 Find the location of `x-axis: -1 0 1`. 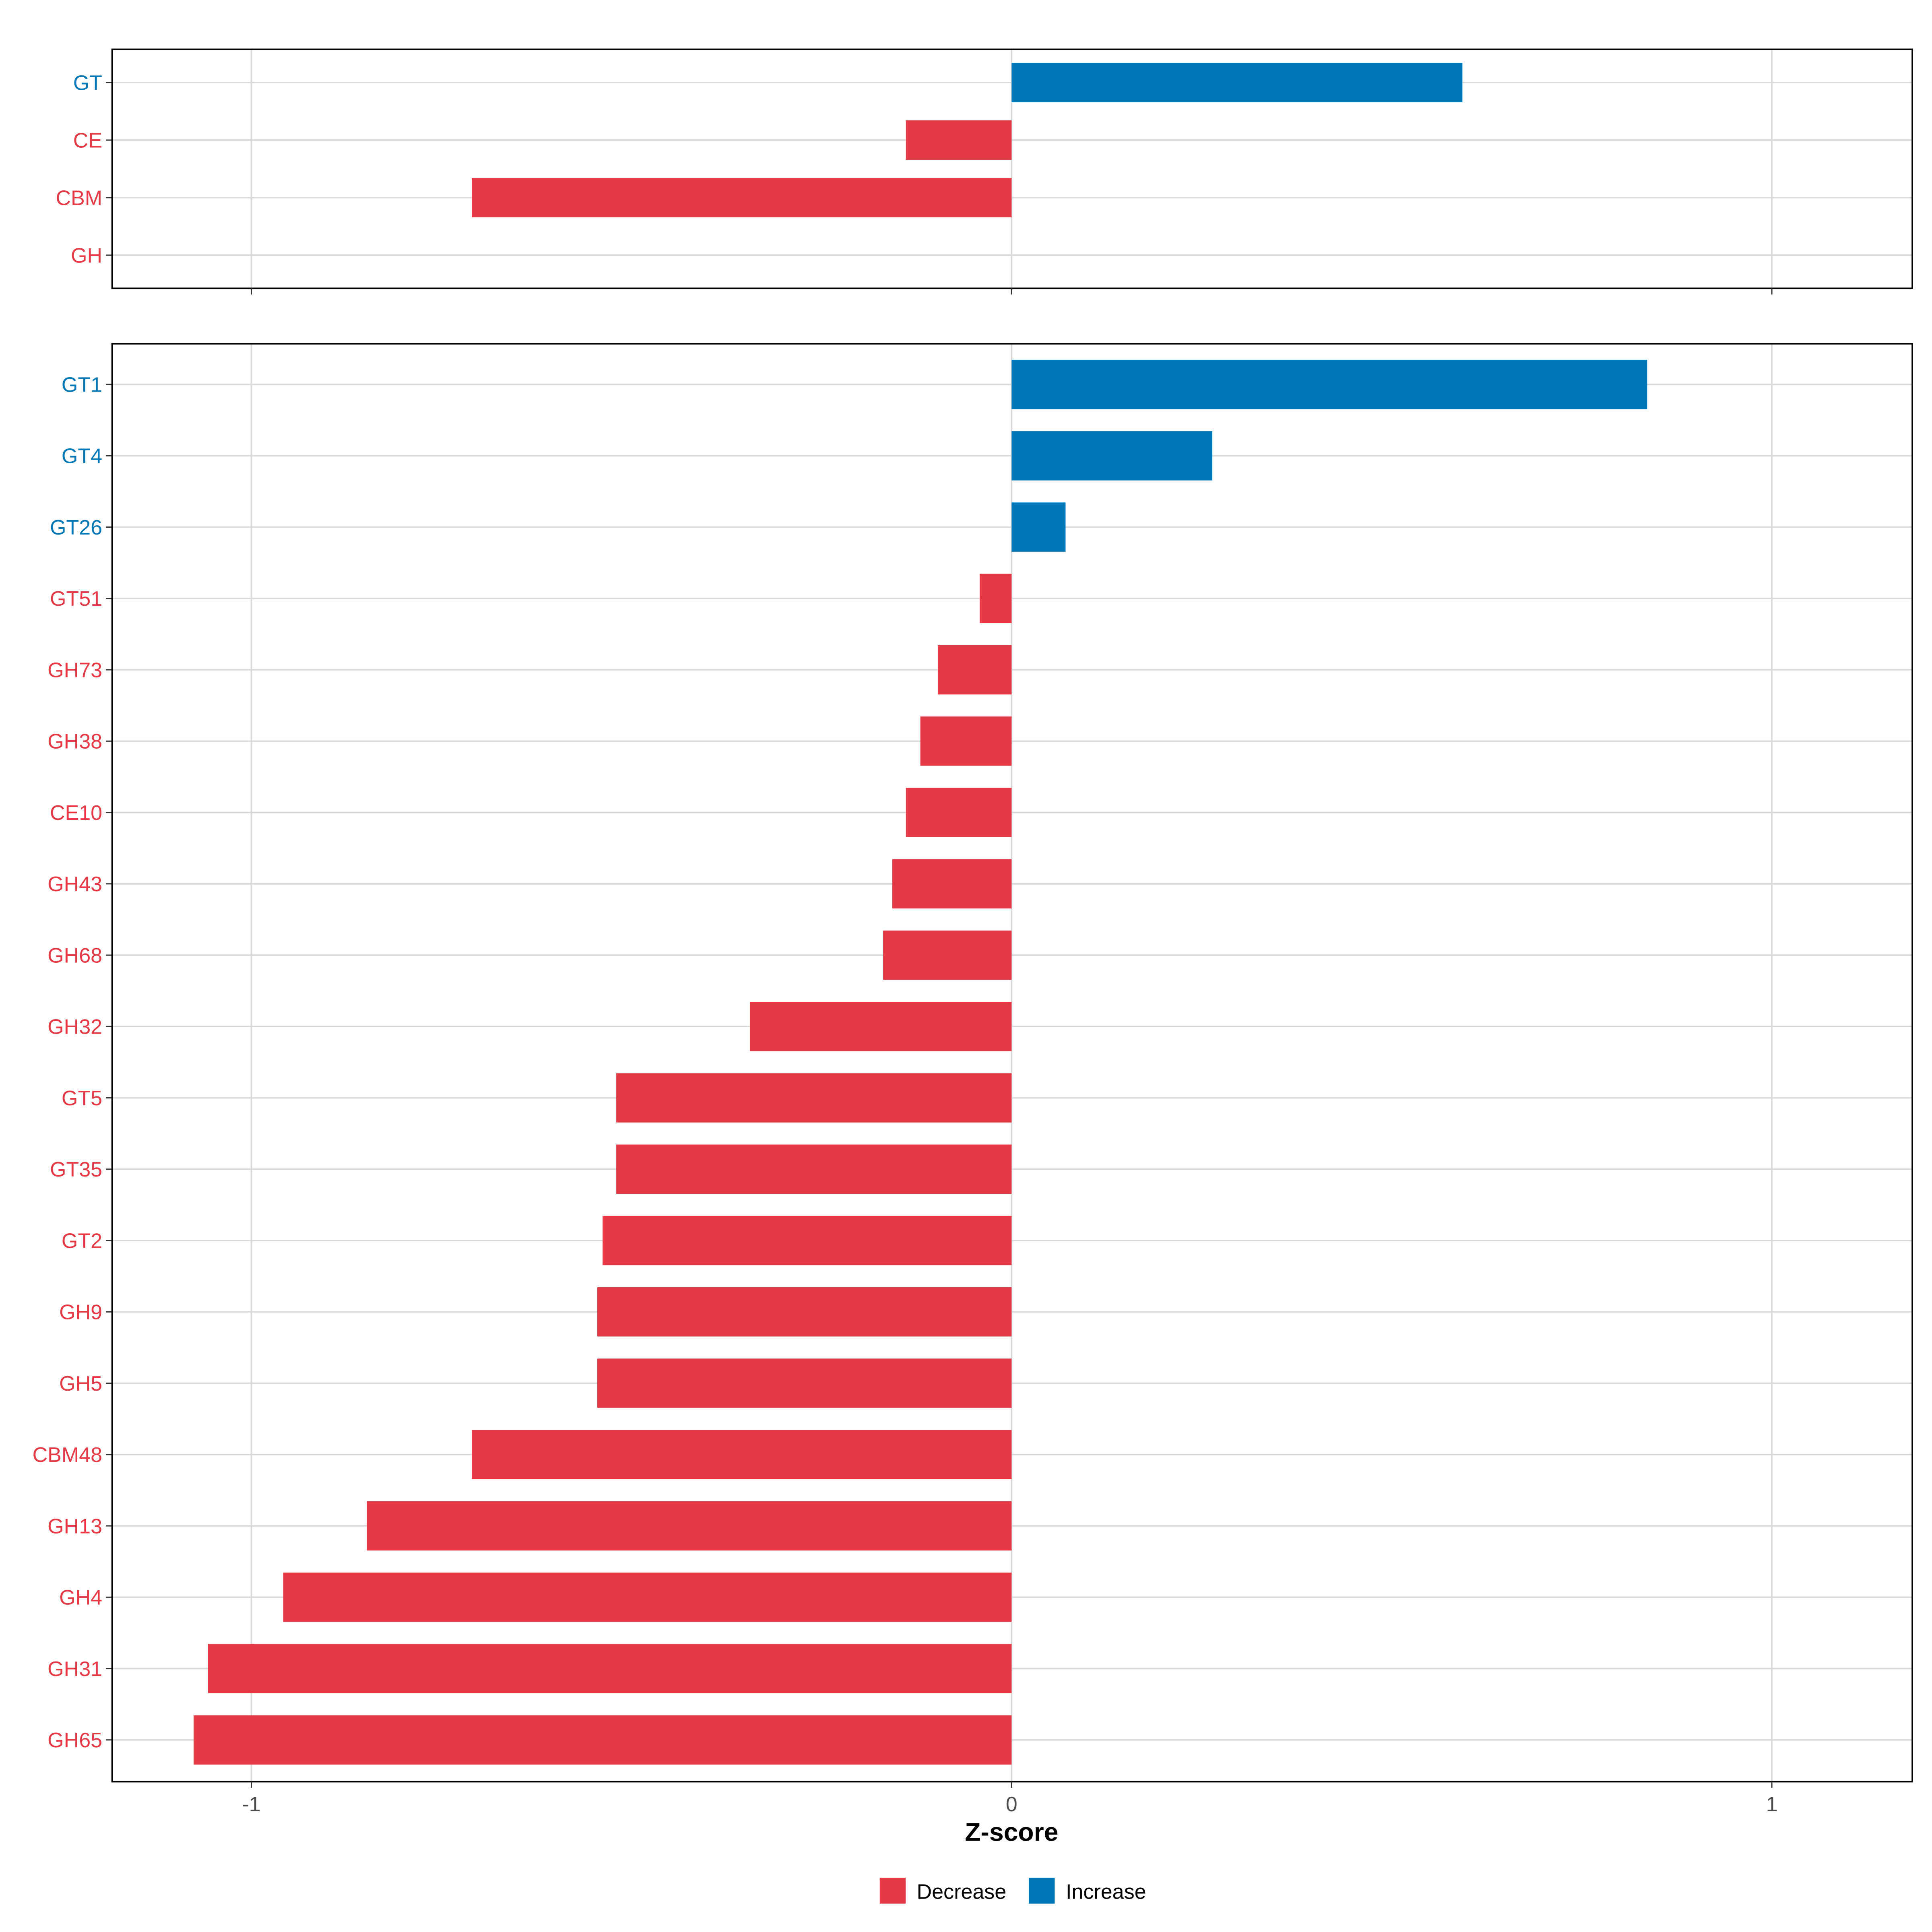

x-axis: -1 0 1 is located at coordinates (1009, 1804).